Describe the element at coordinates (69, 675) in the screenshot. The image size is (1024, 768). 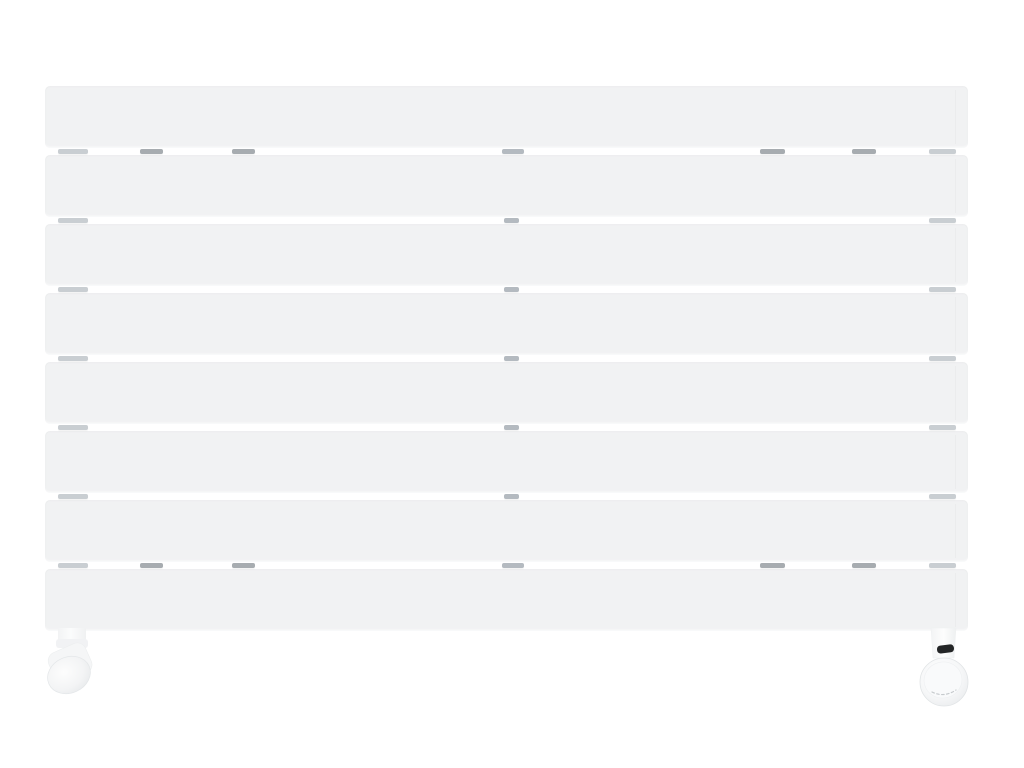
I see `valve-cap` at that location.